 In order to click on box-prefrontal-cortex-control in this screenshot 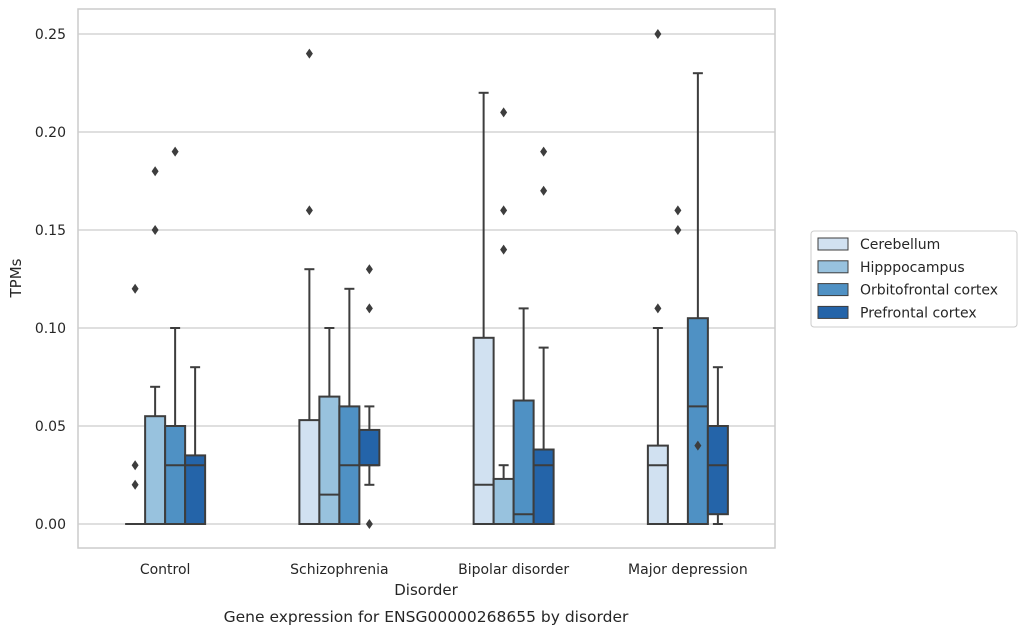, I will do `click(195, 445)`.